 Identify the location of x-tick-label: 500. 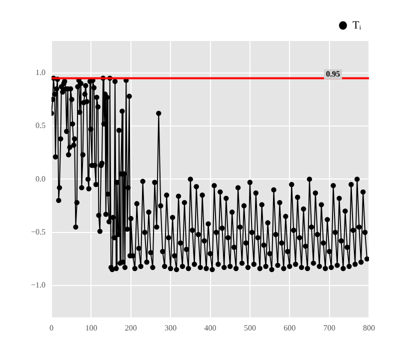
(250, 327).